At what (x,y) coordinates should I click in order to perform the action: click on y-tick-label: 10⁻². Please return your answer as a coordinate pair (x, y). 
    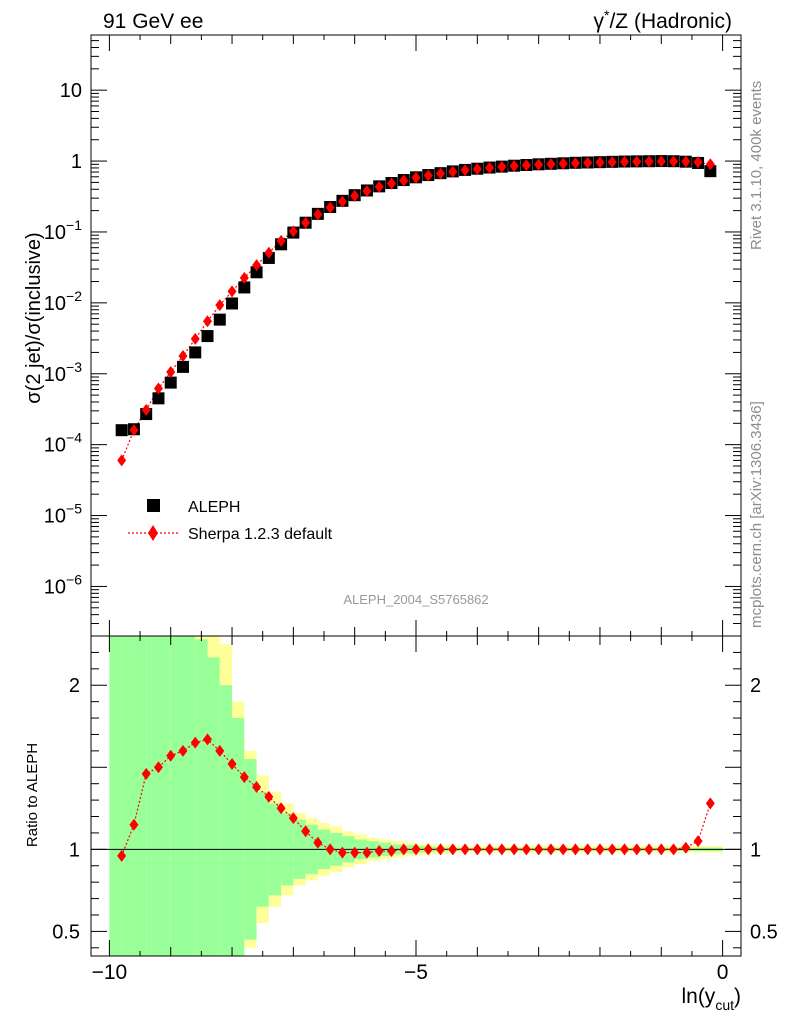
    Looking at the image, I should click on (63, 301).